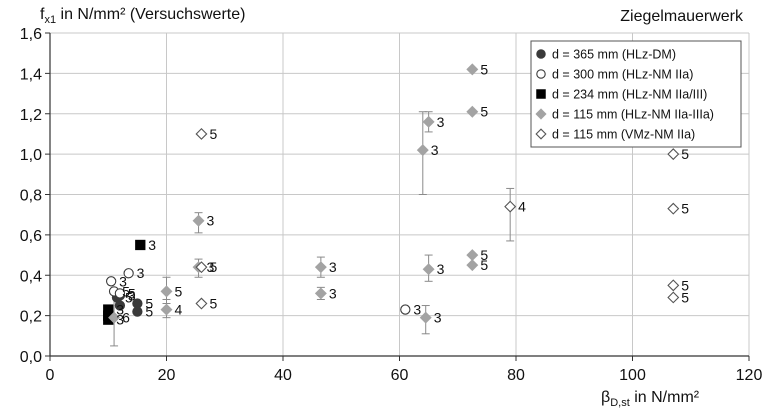  Describe the element at coordinates (31, 236) in the screenshot. I see `y-tick-label: 0,6` at that location.